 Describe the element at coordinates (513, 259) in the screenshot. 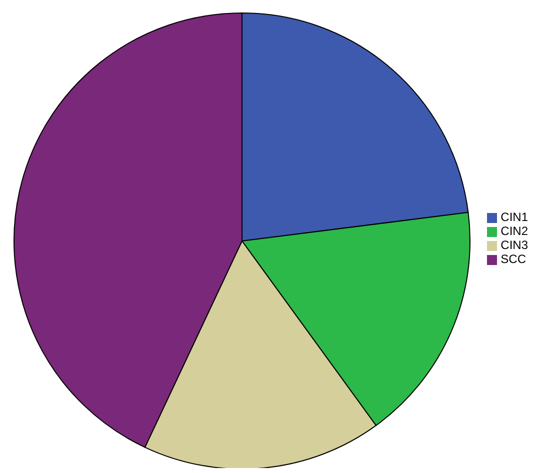

I see `legend-label: SCC` at that location.